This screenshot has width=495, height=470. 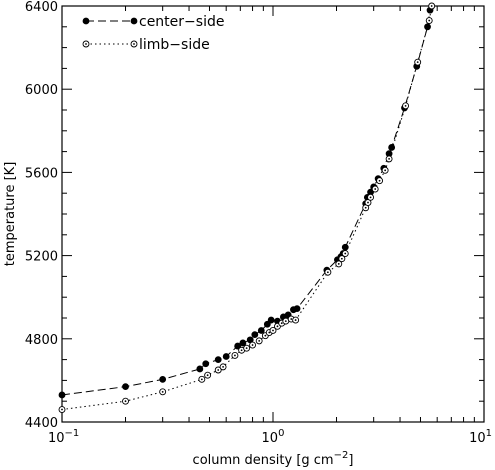 I want to click on y-tick-label: 4400, so click(x=41, y=423).